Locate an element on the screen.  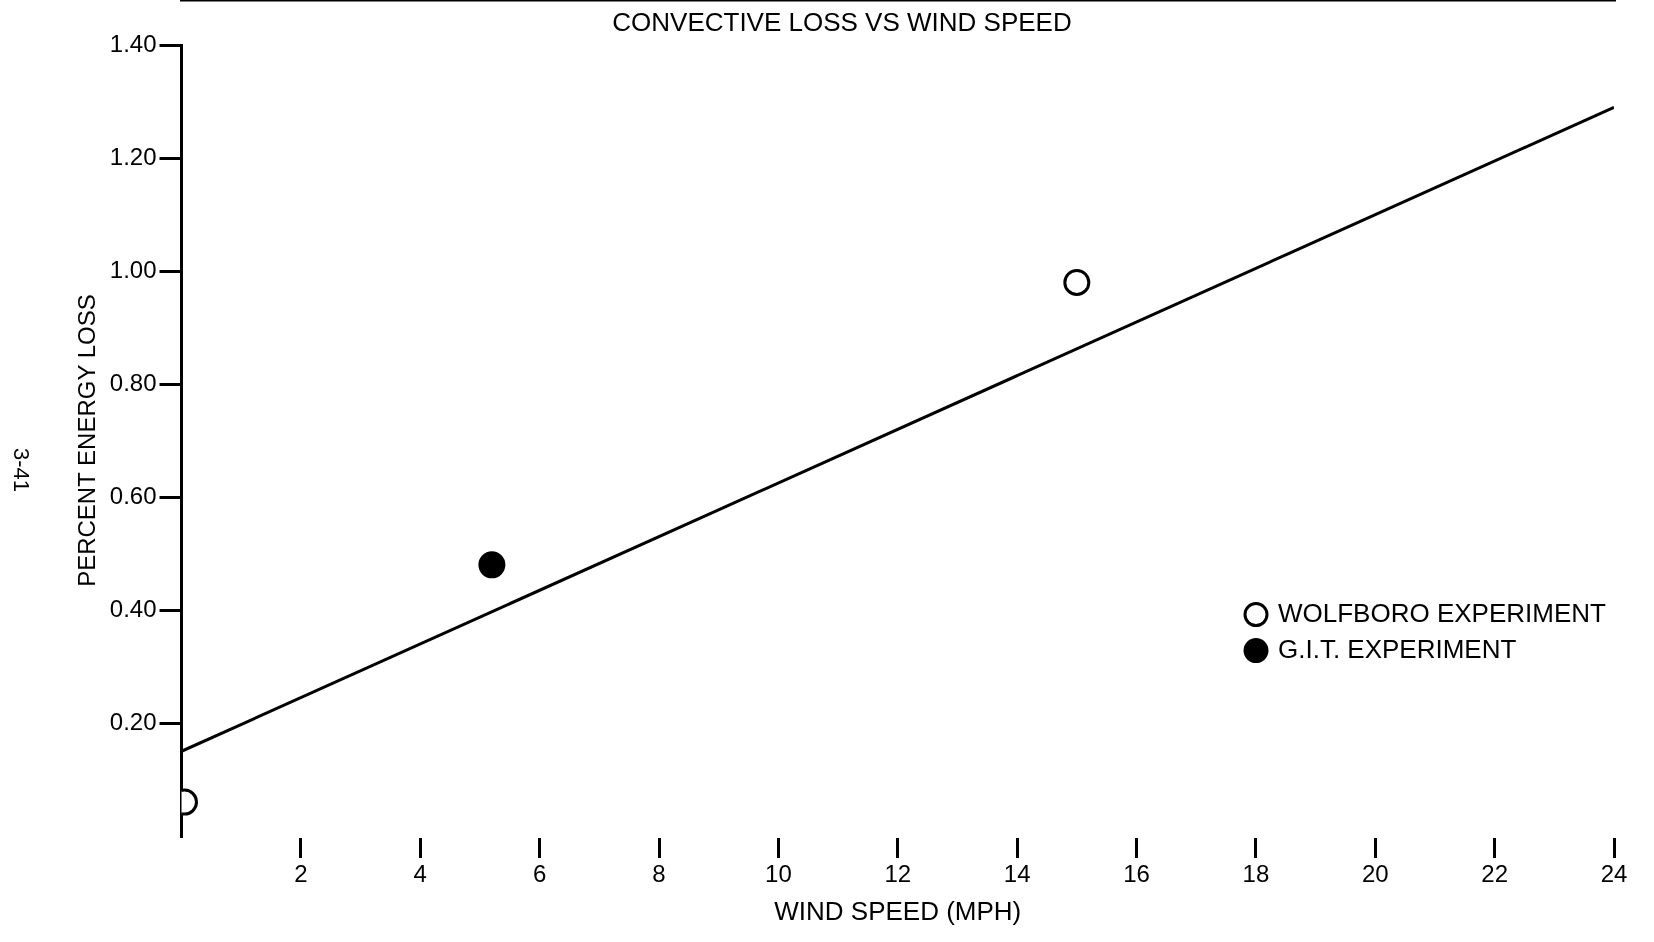
x-tick-label: 12 is located at coordinates (898, 874).